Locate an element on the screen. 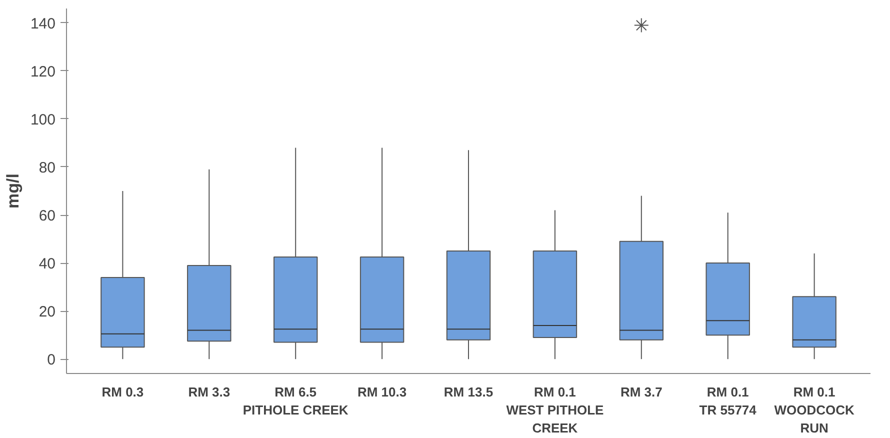 This screenshot has width=890, height=438. y-tick-label: 140 is located at coordinates (43, 23).